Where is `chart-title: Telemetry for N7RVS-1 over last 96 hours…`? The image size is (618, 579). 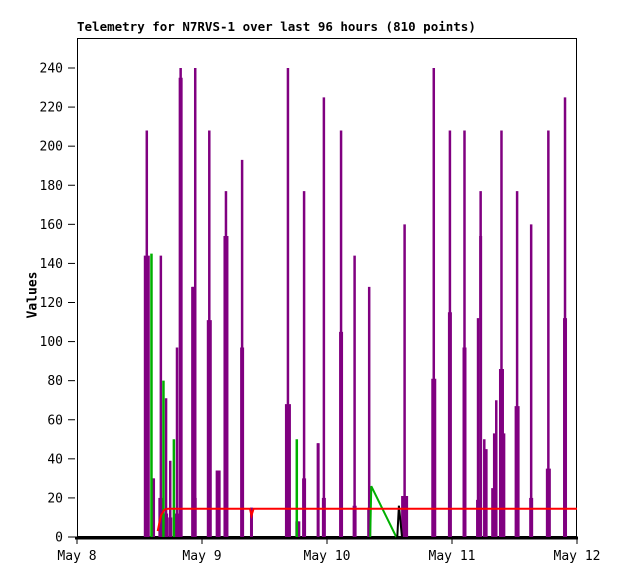 chart-title: Telemetry for N7RVS-1 over last 96 hours… is located at coordinates (276, 26).